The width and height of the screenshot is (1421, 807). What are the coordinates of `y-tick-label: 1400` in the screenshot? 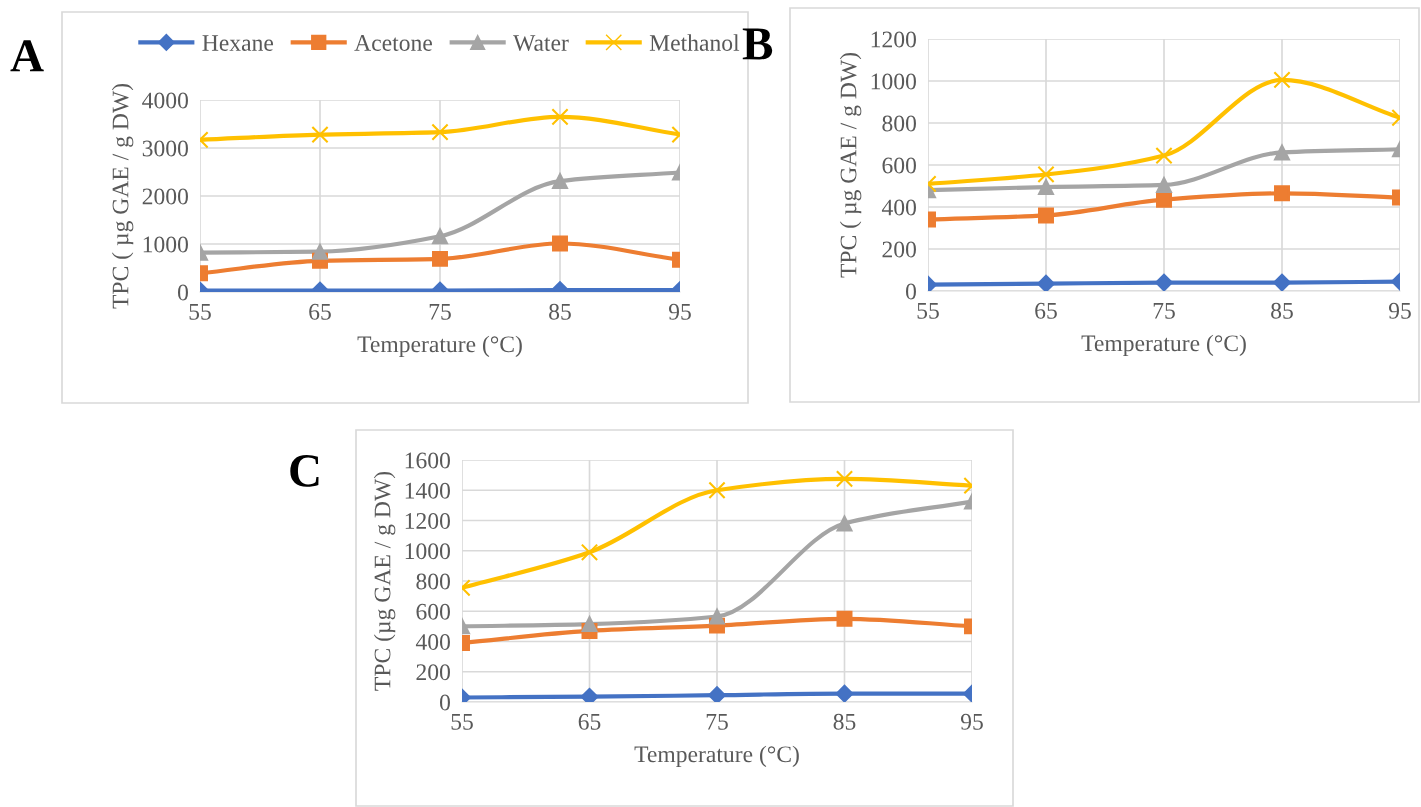 It's located at (427, 490).